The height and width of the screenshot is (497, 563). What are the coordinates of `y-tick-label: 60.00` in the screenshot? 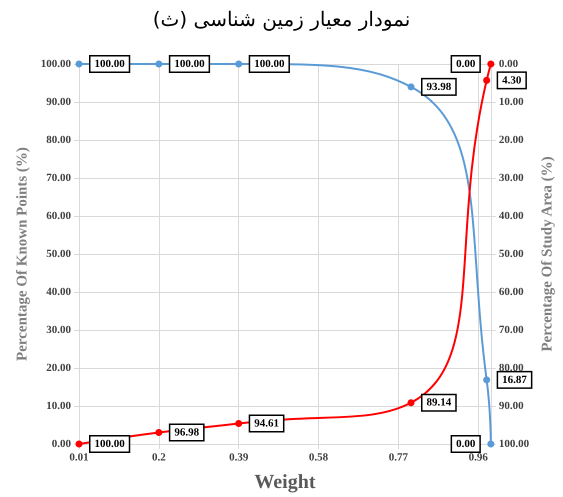 It's located at (59, 216).